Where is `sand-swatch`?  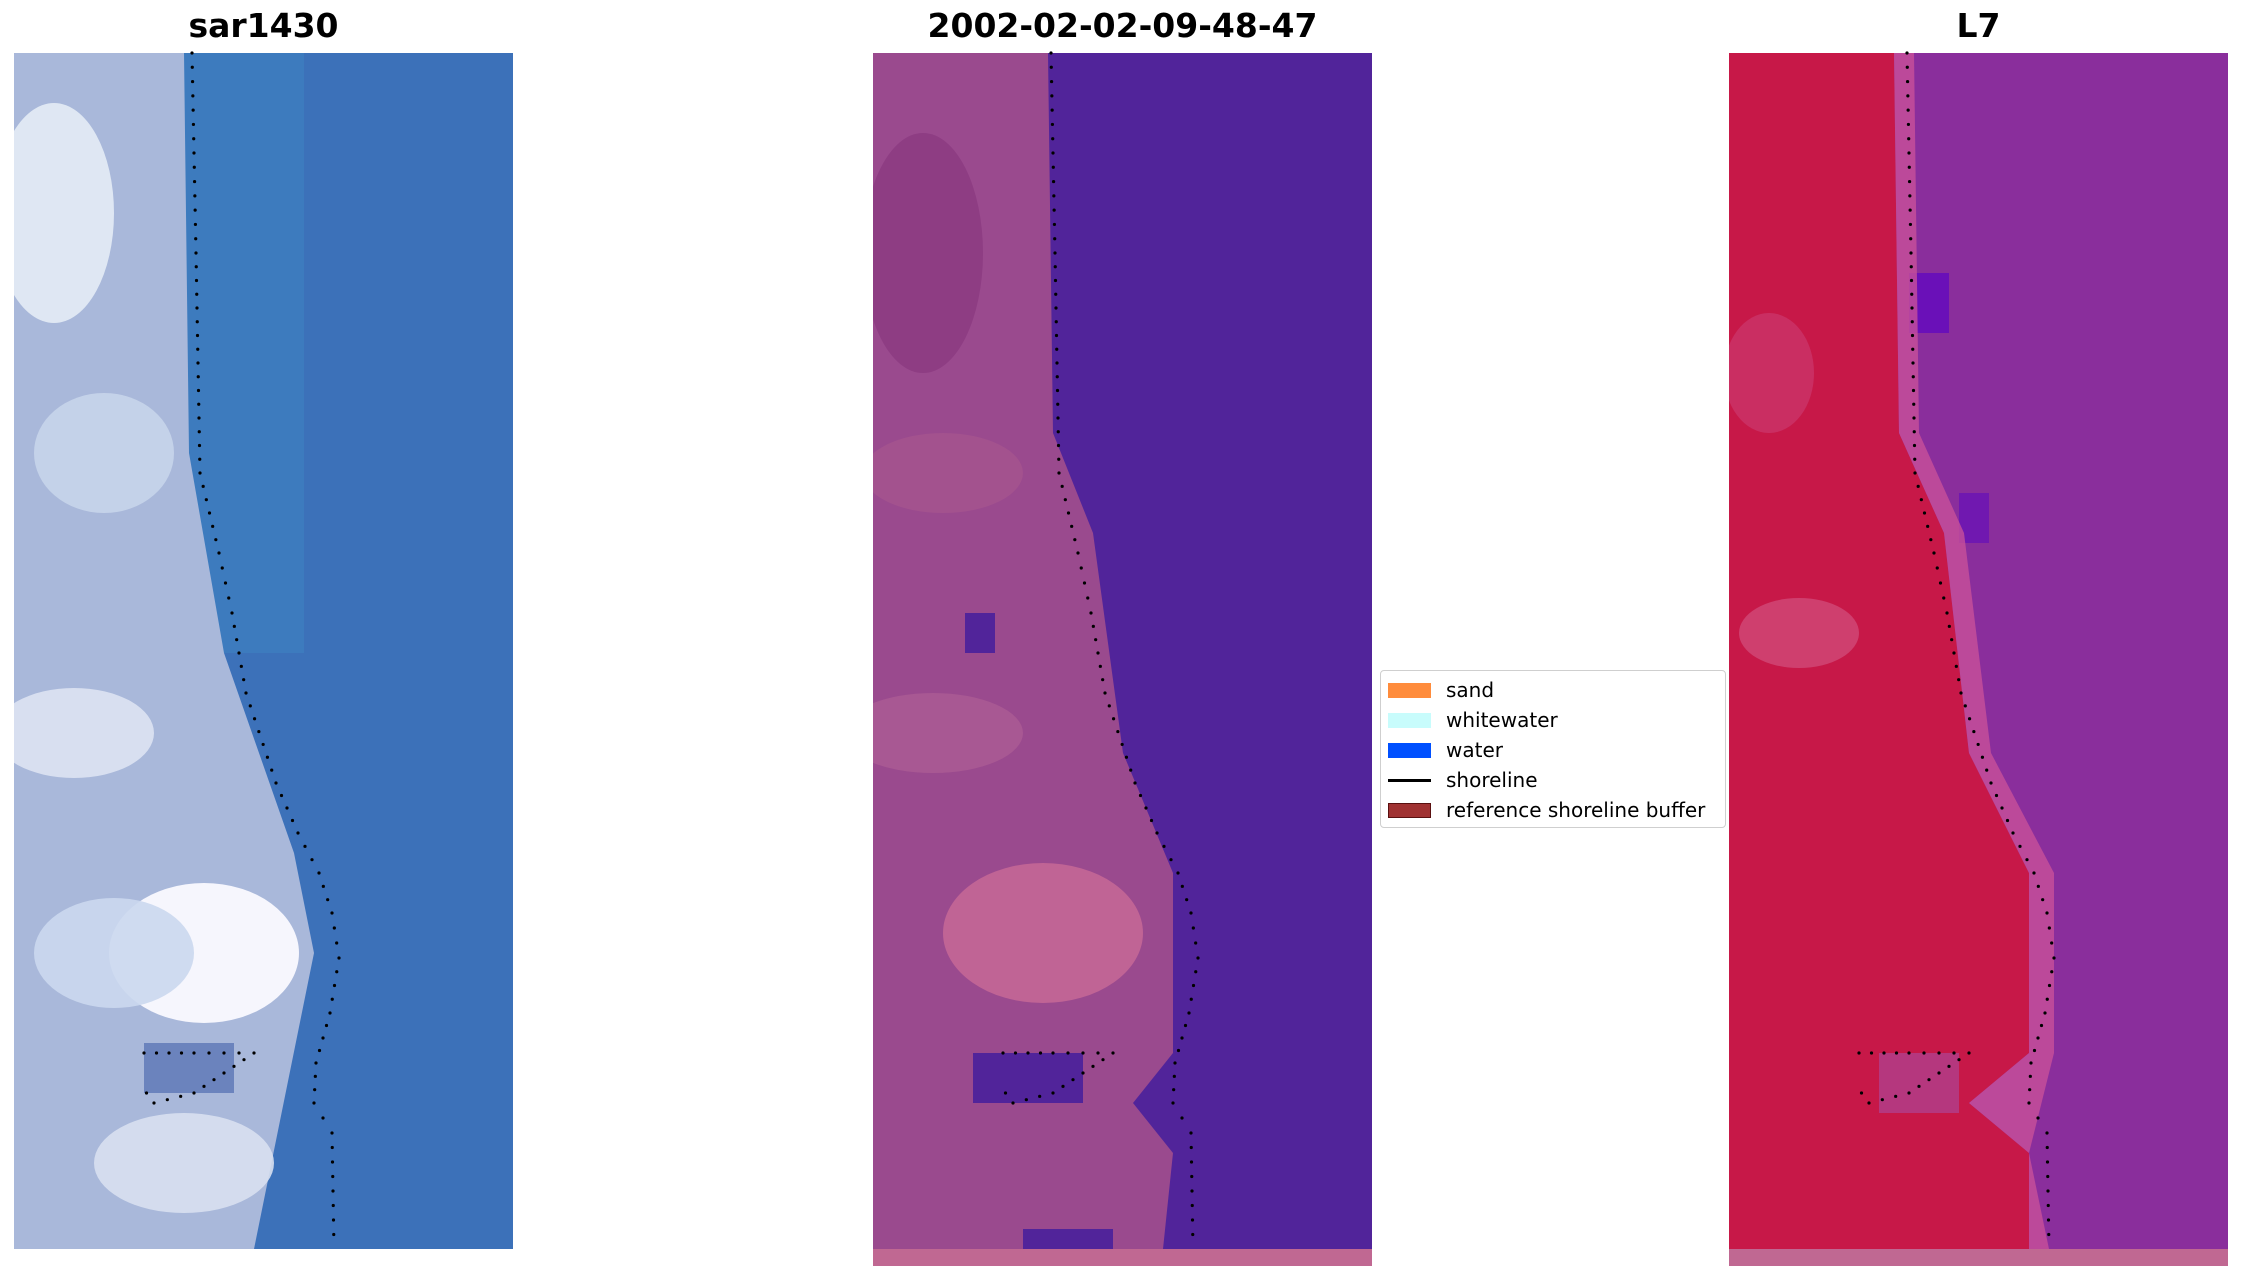
sand-swatch is located at coordinates (1409, 690).